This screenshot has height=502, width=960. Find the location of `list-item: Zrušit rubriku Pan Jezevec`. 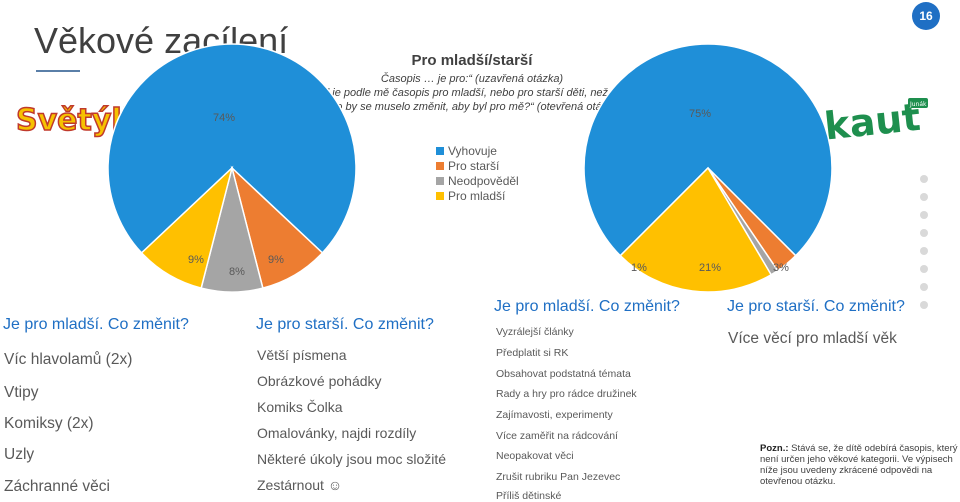

list-item: Zrušit rubriku Pan Jezevec is located at coordinates (558, 477).